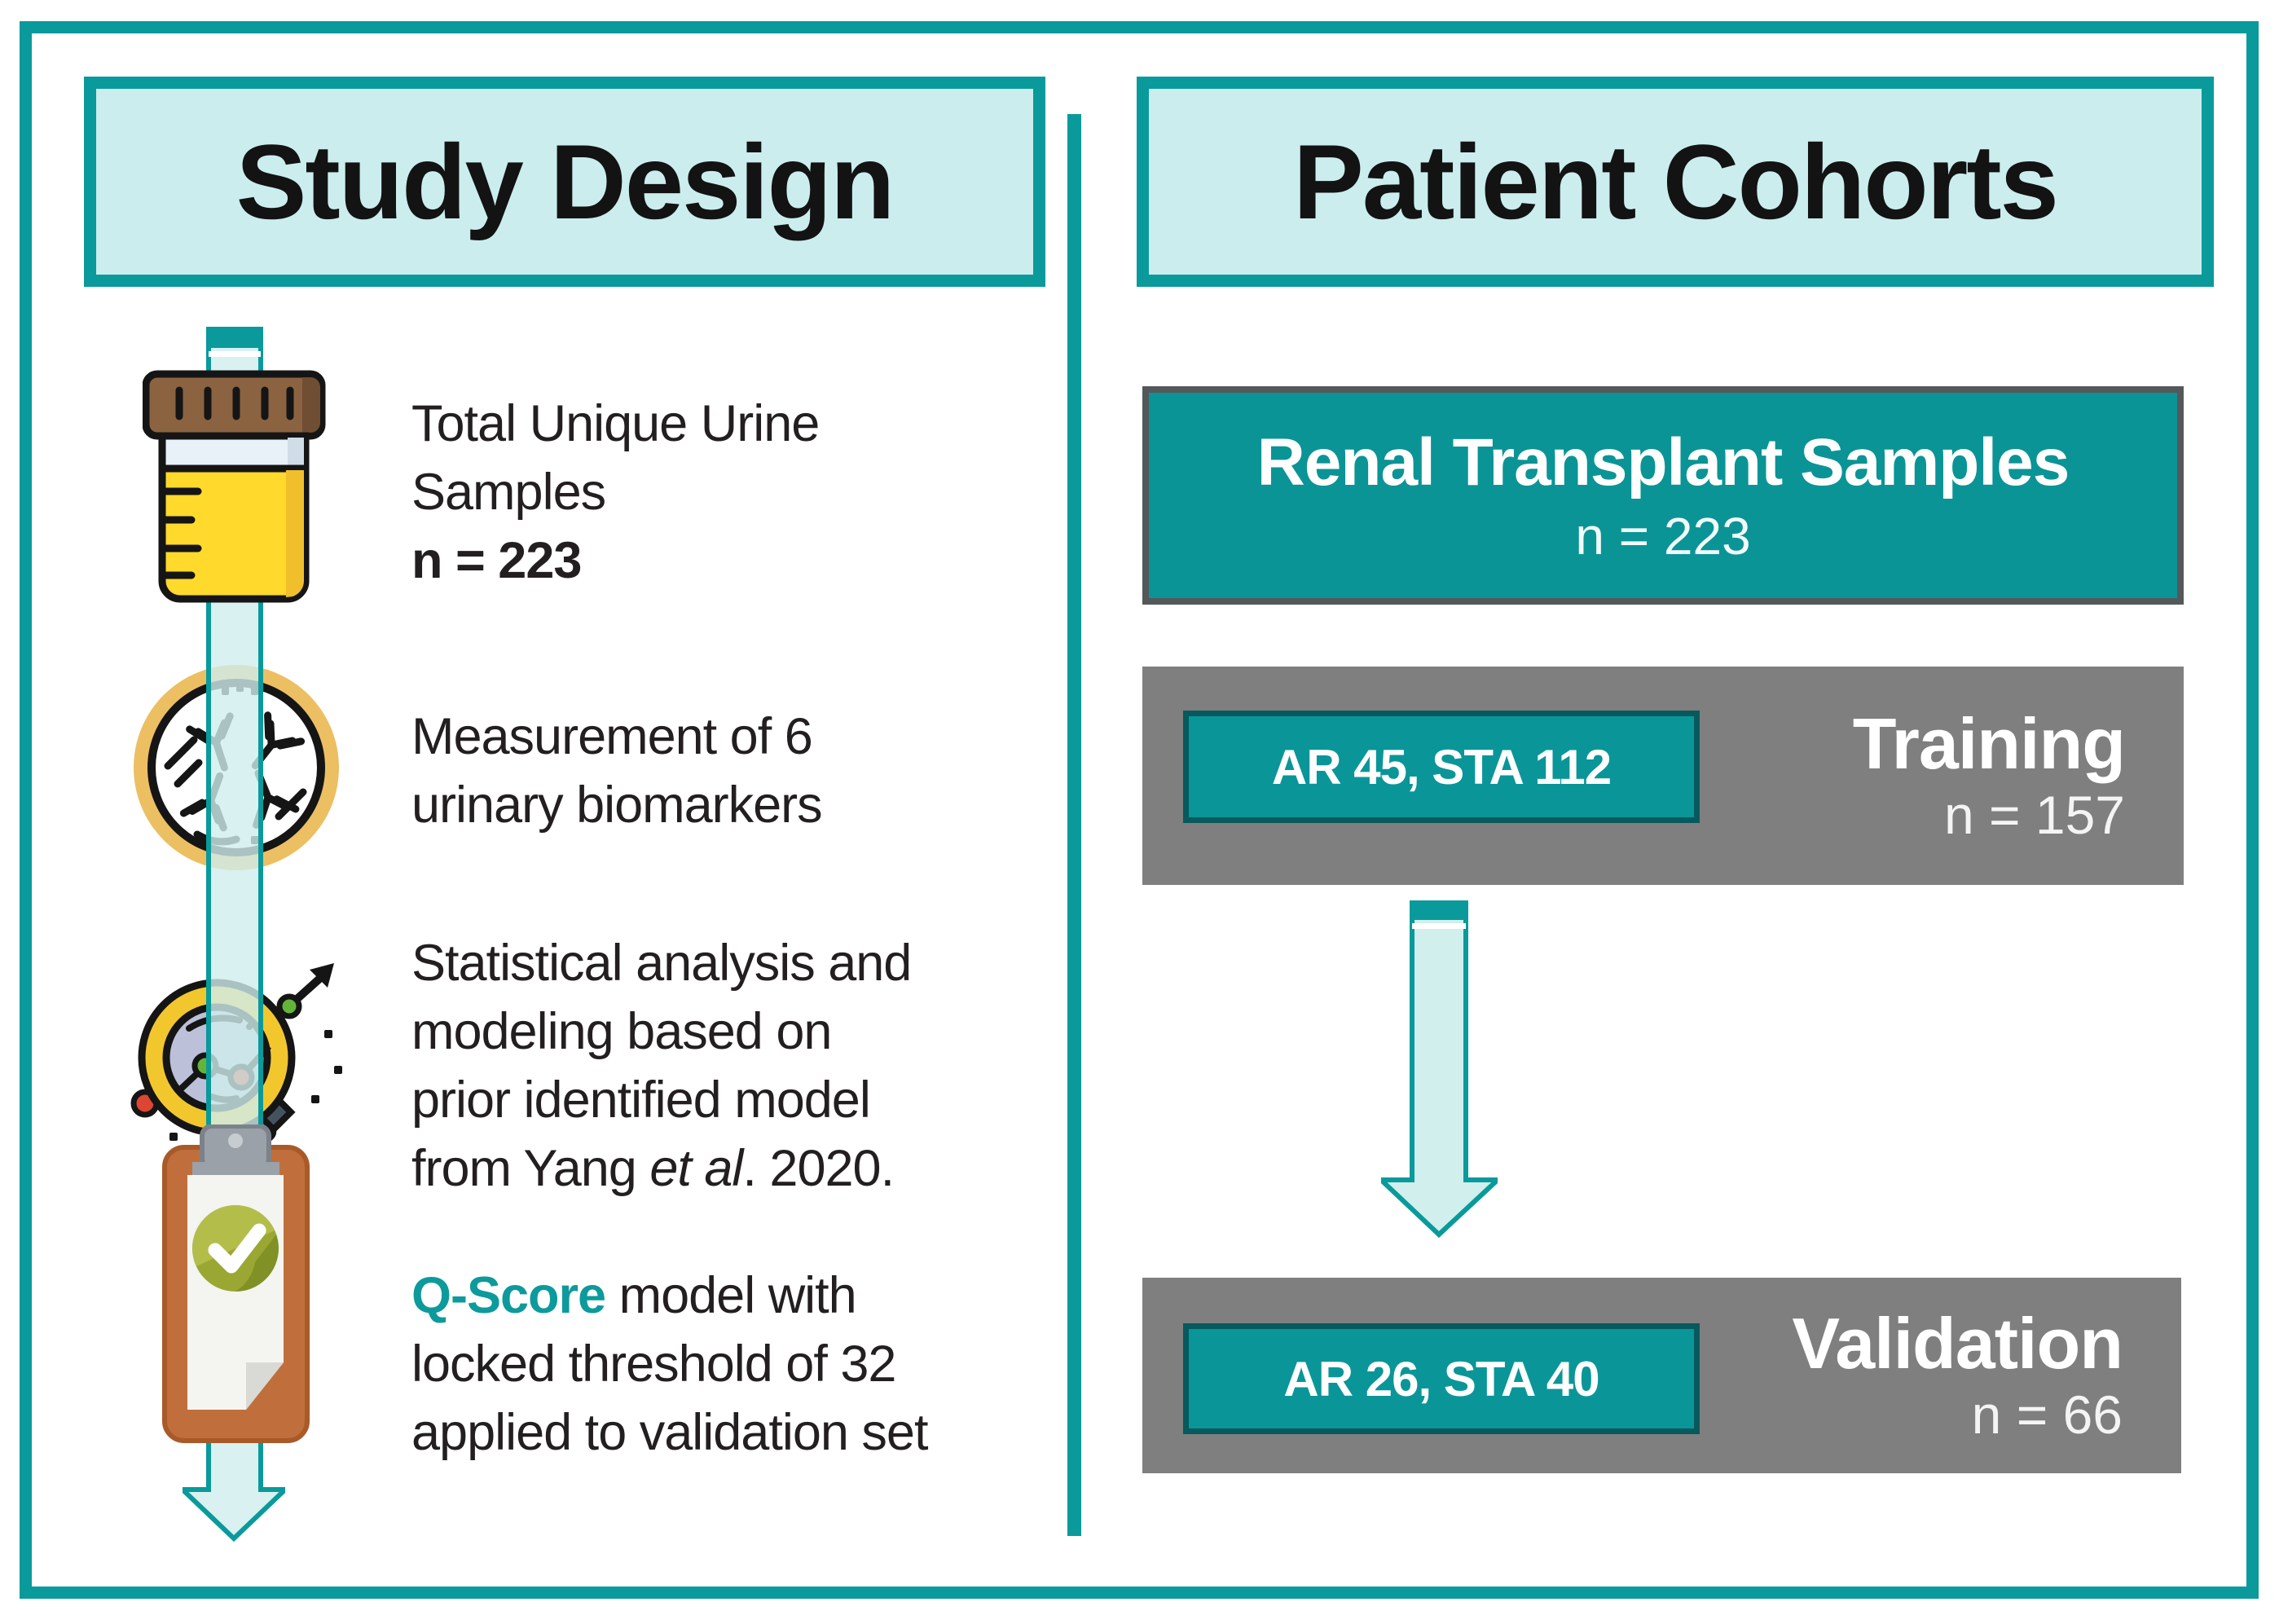 This screenshot has width=2279, height=1624. What do you see at coordinates (237, 767) in the screenshot?
I see `urinary-biomarkers-icon` at bounding box center [237, 767].